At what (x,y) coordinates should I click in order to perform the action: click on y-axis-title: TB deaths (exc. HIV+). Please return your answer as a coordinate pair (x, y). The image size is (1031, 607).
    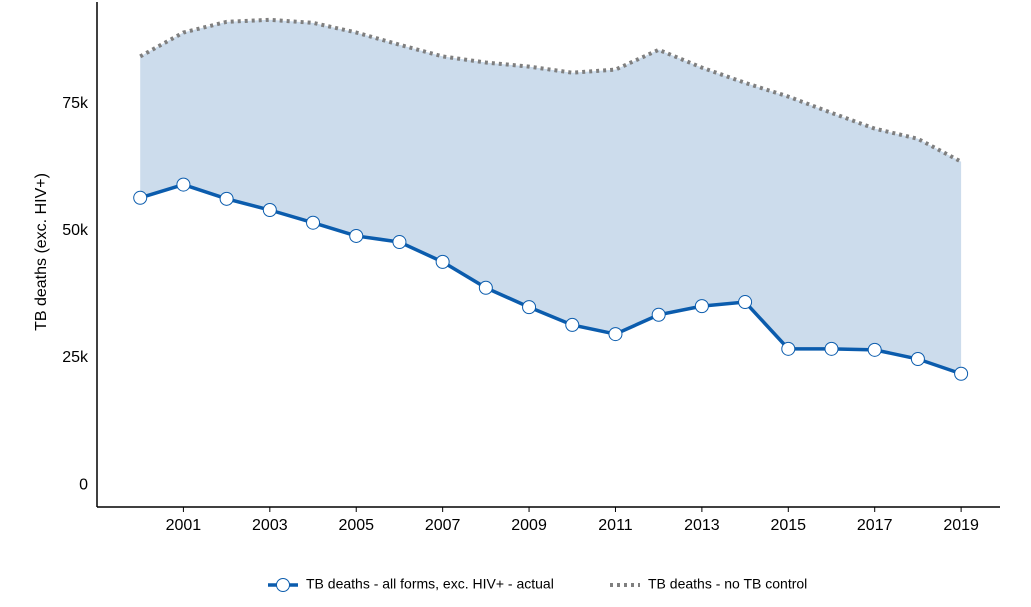
    Looking at the image, I should click on (41, 252).